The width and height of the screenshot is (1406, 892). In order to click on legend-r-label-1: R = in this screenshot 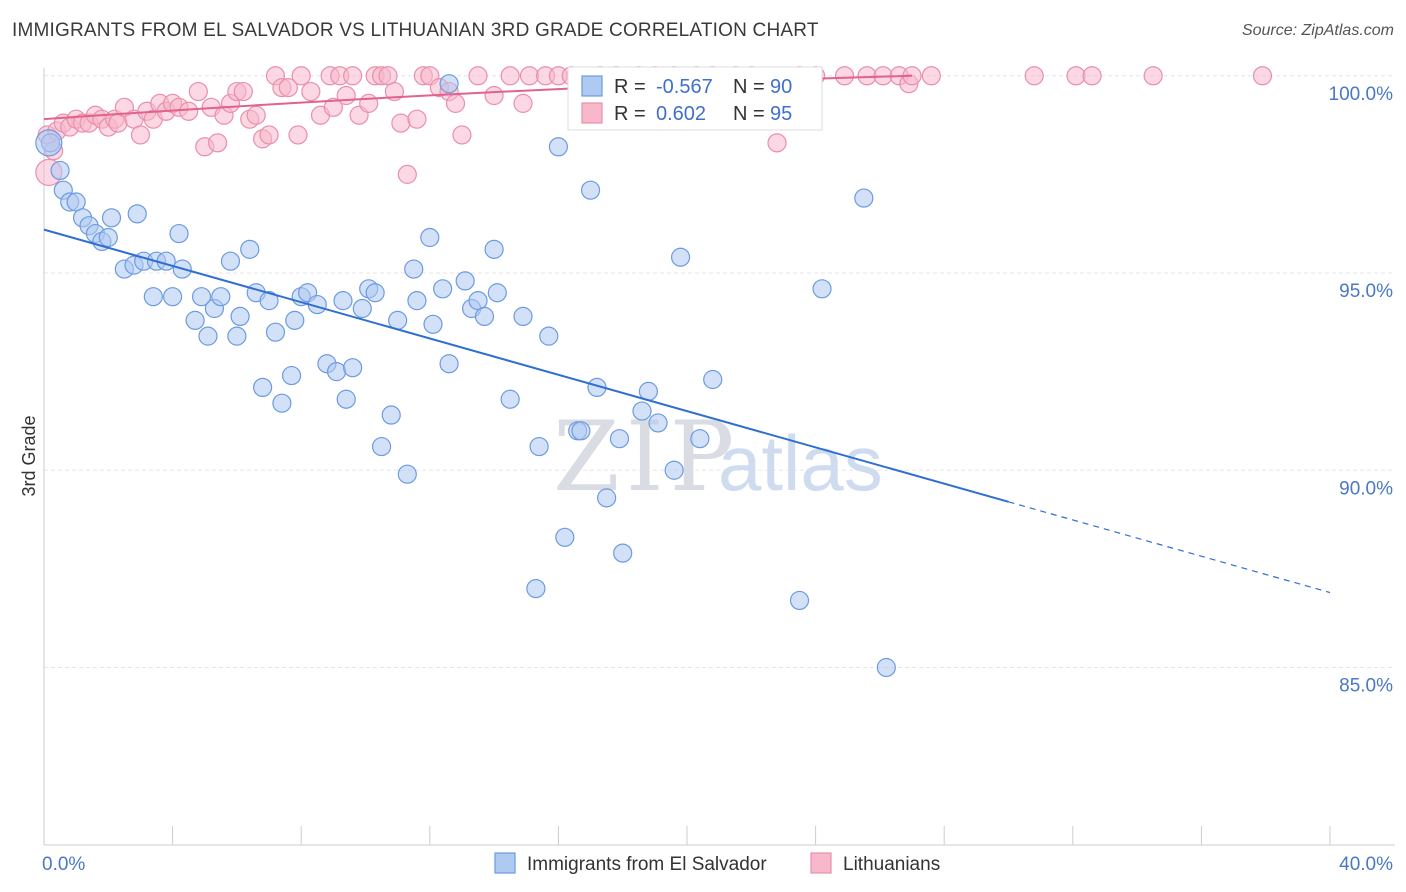, I will do `click(630, 87)`.